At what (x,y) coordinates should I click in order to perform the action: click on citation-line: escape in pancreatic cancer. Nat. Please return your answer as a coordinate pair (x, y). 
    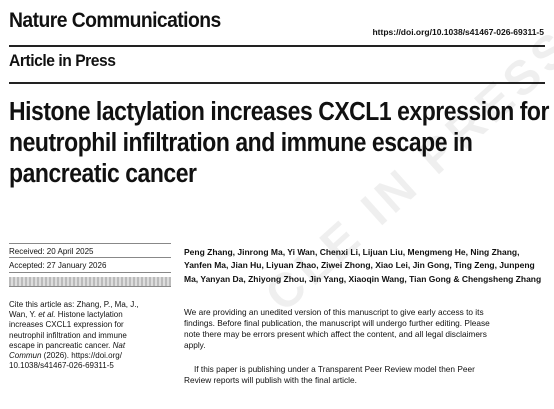
    Looking at the image, I should click on (67, 345).